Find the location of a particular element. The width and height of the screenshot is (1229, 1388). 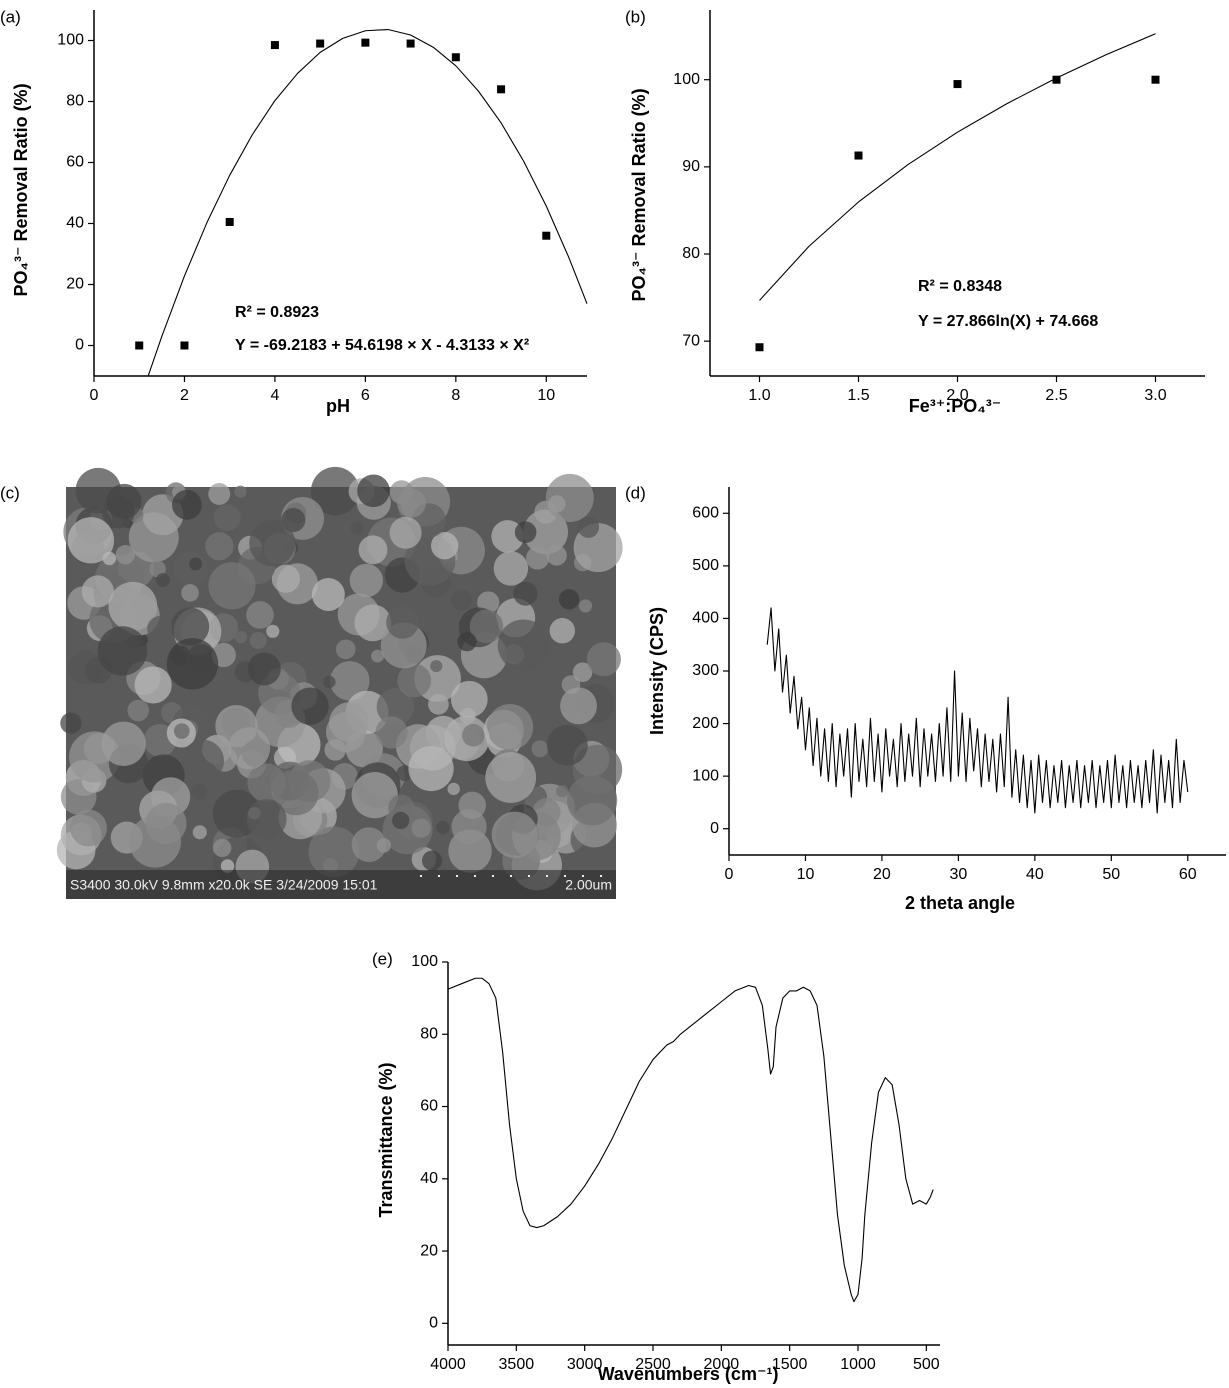

x-tick-label: 8 is located at coordinates (455, 395).